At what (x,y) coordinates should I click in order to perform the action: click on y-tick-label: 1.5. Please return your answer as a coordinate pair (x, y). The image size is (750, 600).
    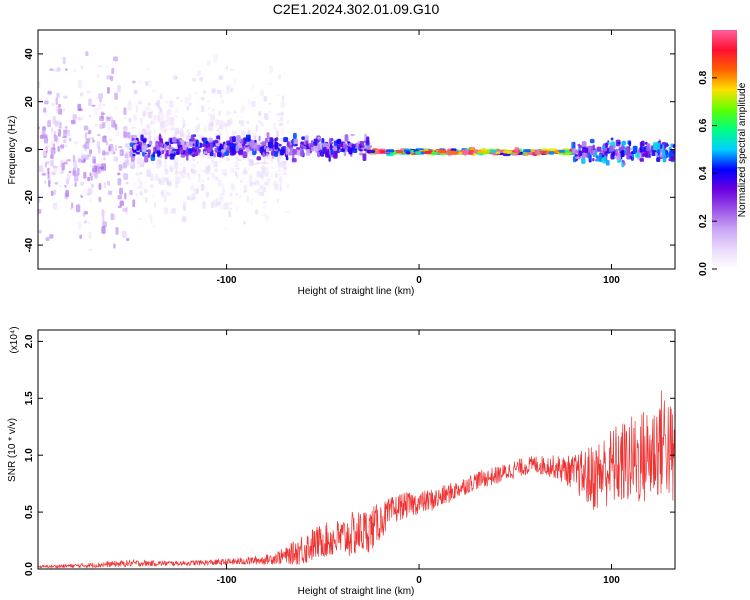
    Looking at the image, I should click on (29, 398).